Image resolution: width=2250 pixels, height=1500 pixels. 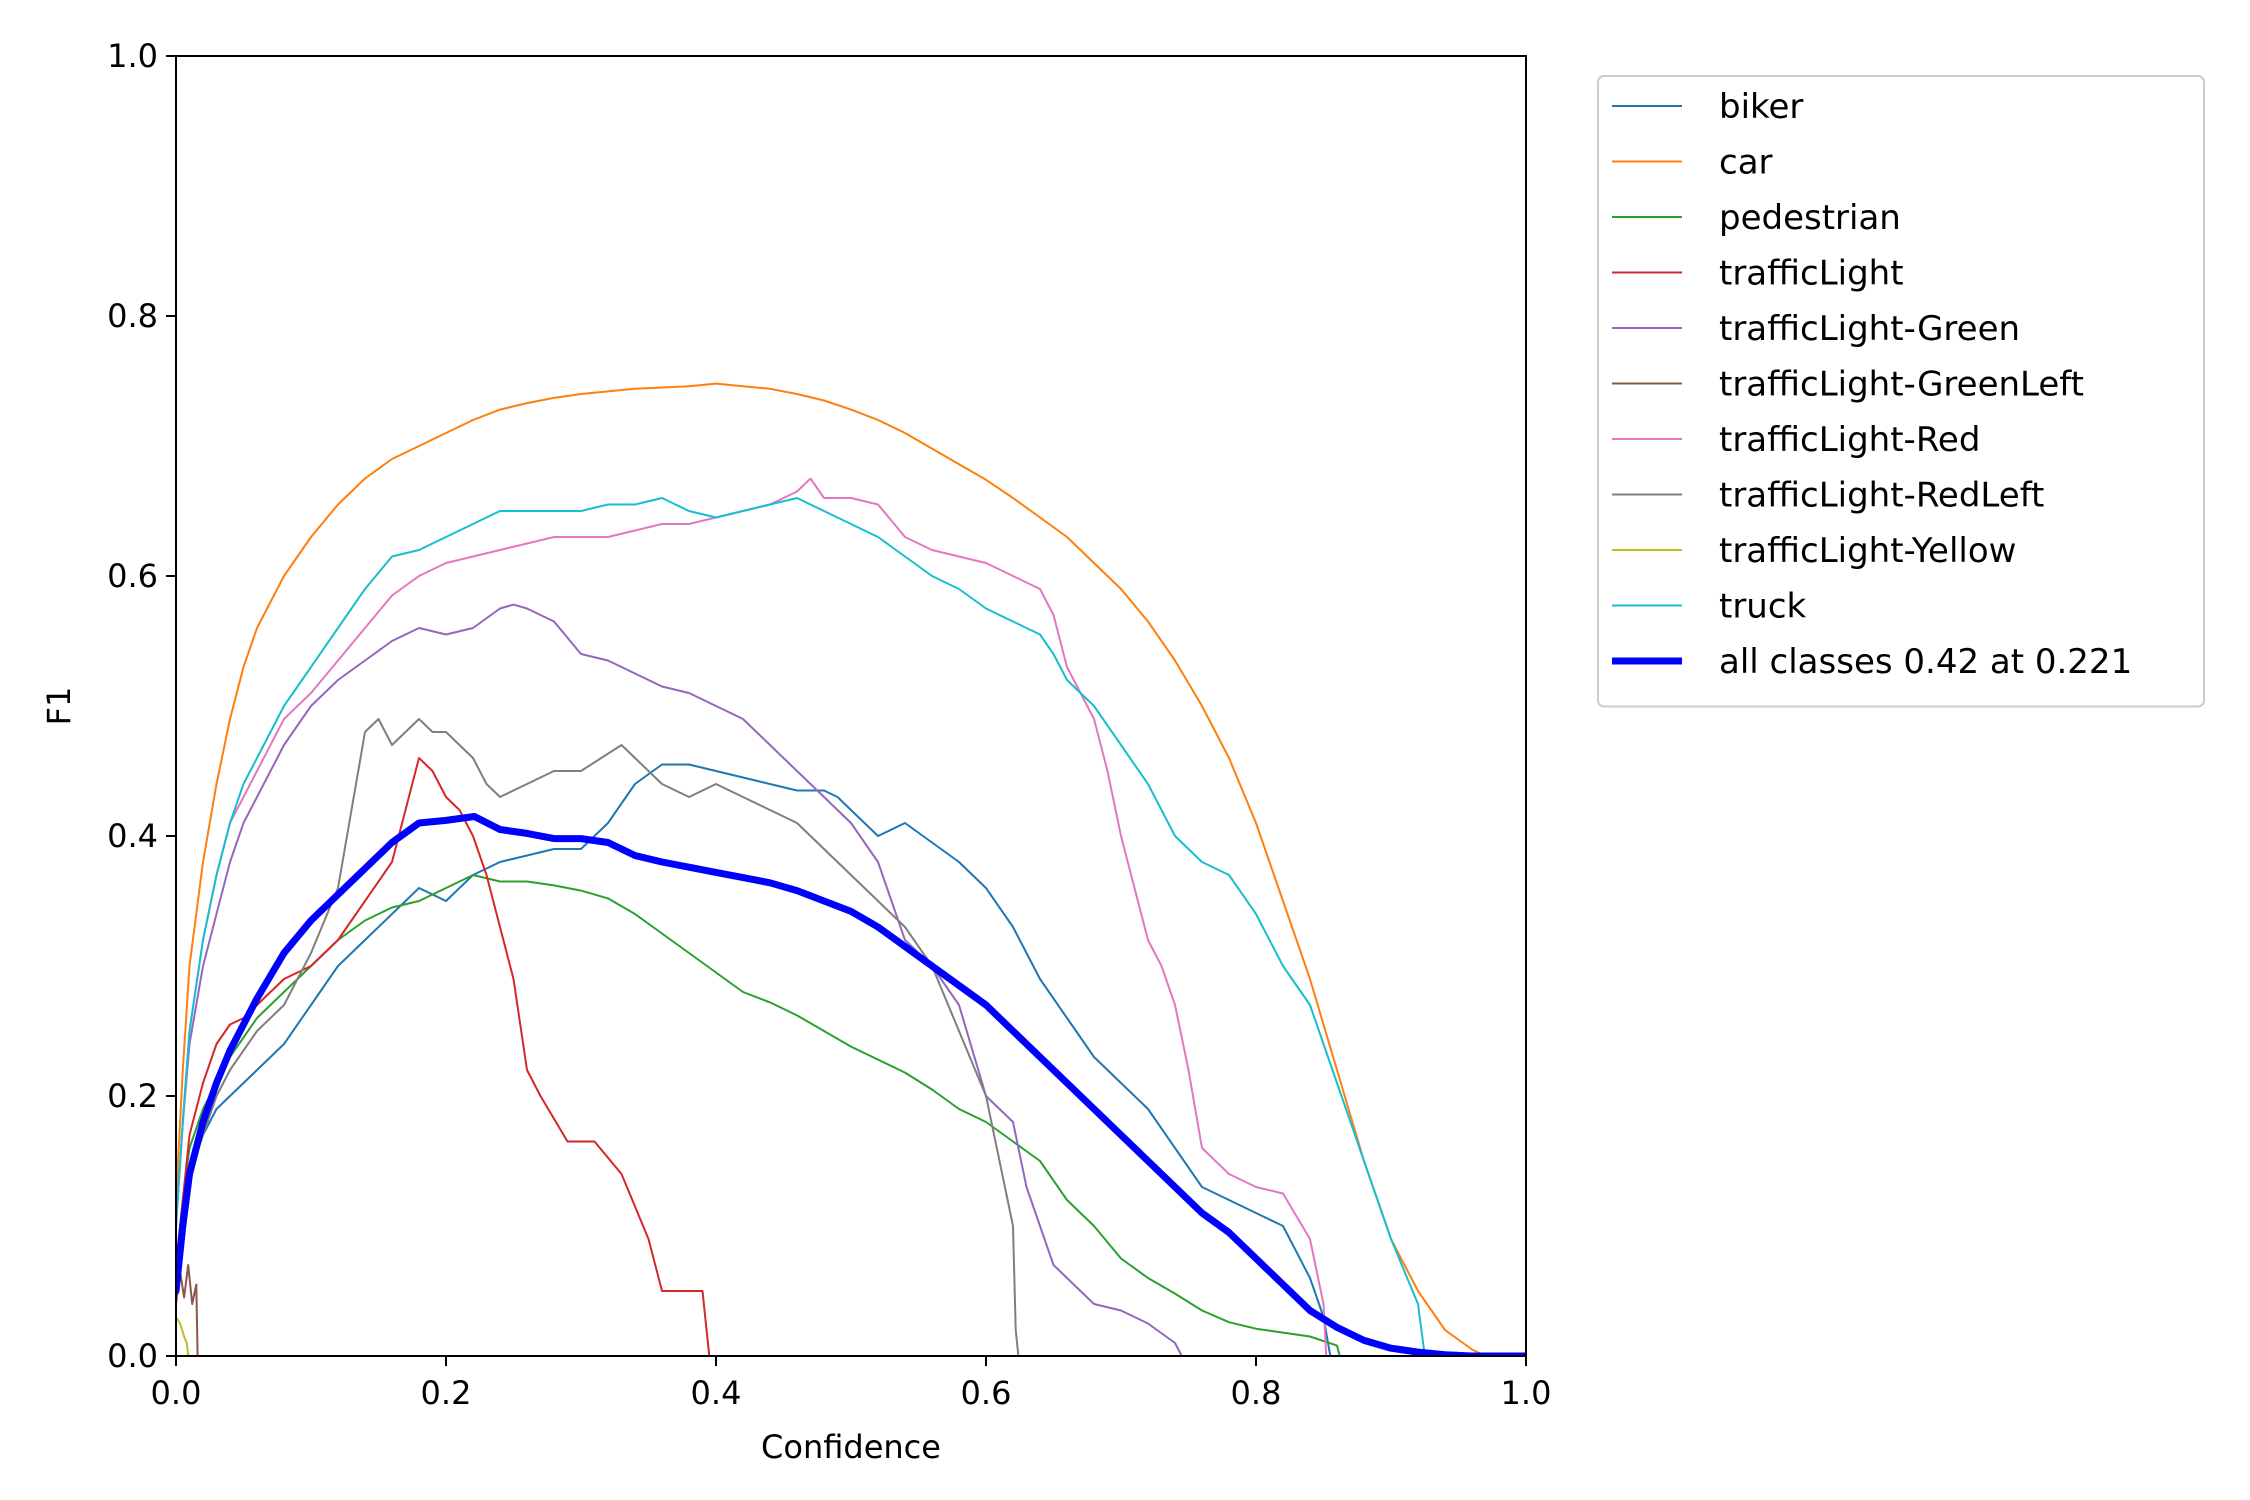 What do you see at coordinates (132, 56) in the screenshot?
I see `y-tick-label: 1.0` at bounding box center [132, 56].